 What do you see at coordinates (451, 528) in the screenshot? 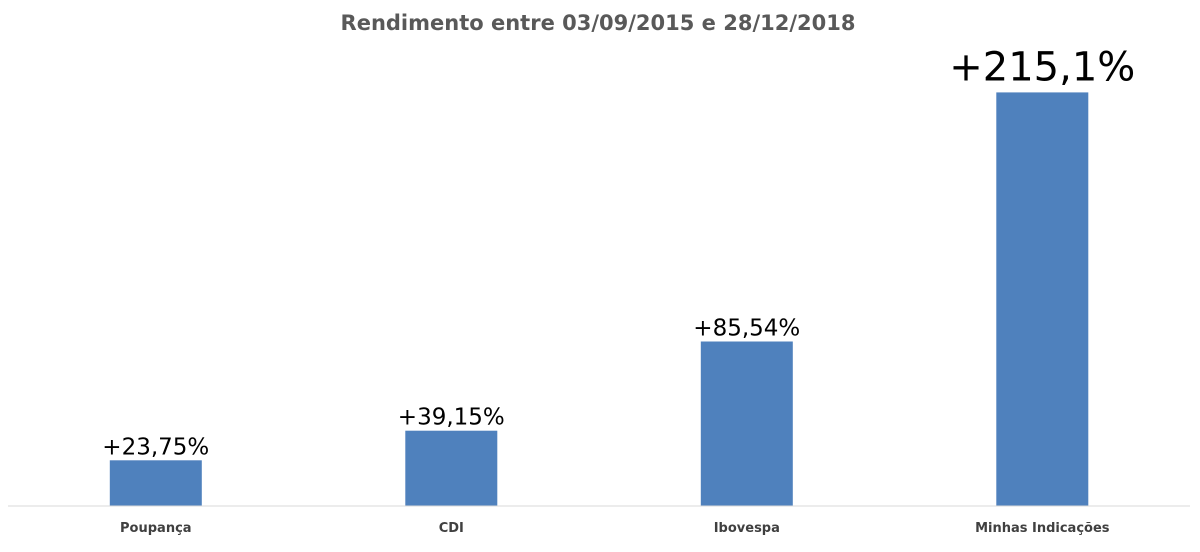
I see `category-label-1: CDI` at bounding box center [451, 528].